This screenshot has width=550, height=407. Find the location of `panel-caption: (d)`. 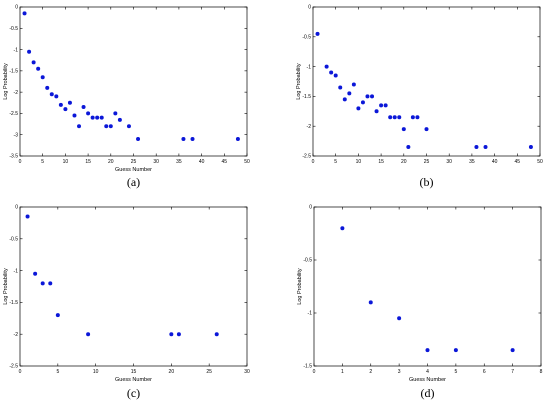

panel-caption: (d) is located at coordinates (428, 393).